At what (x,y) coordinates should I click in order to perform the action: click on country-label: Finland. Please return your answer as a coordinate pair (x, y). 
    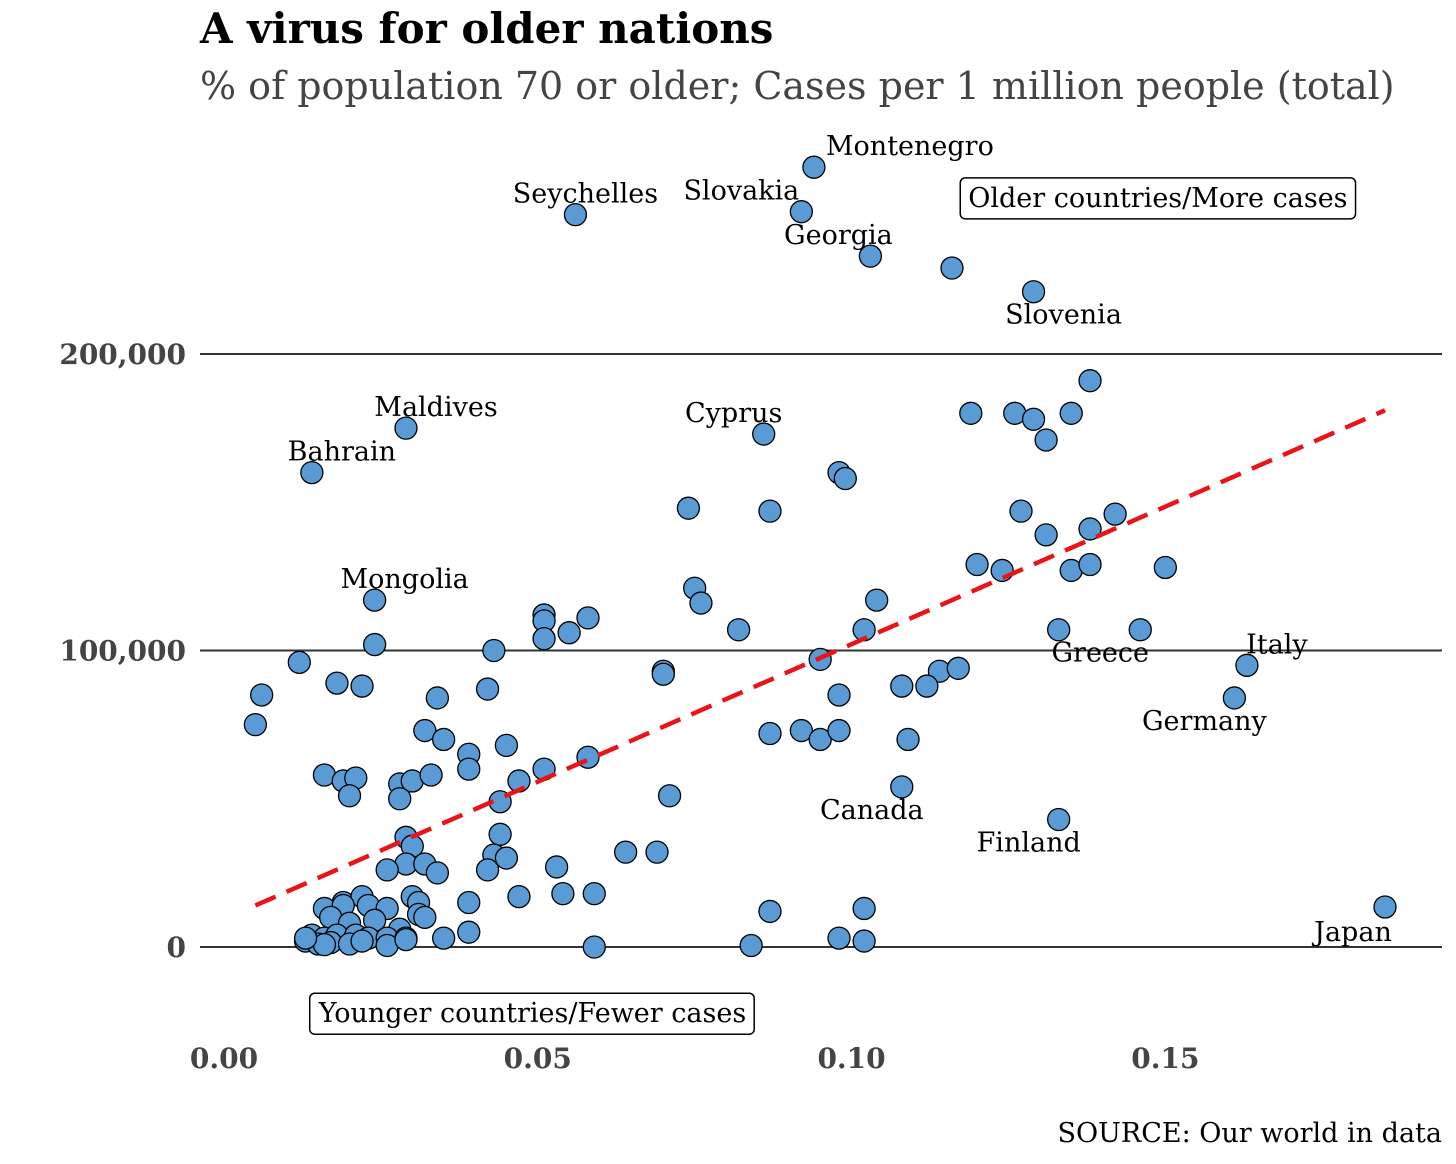
    Looking at the image, I should click on (1029, 843).